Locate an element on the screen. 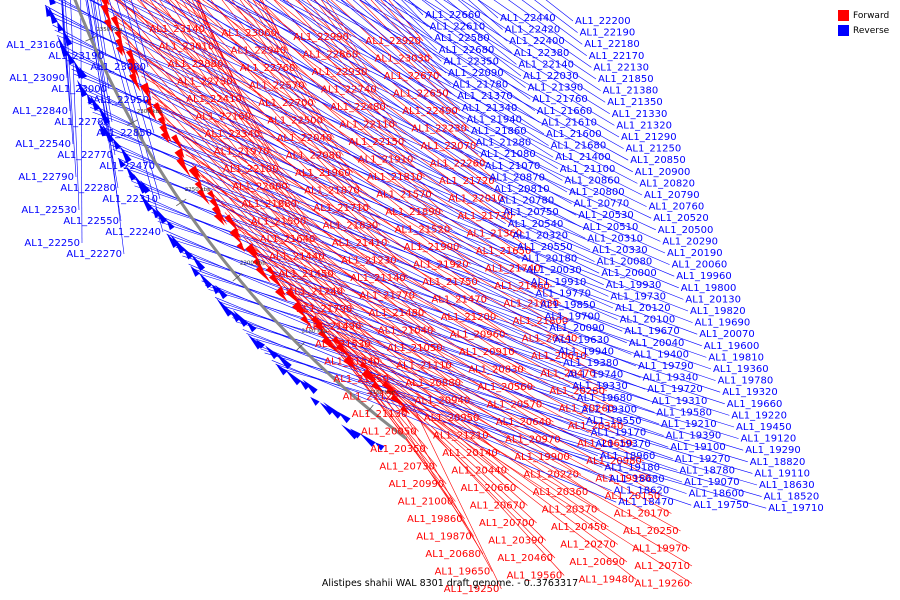 This screenshot has height=600, width=900. forward-gene-label: AL1_22940 is located at coordinates (259, 51).